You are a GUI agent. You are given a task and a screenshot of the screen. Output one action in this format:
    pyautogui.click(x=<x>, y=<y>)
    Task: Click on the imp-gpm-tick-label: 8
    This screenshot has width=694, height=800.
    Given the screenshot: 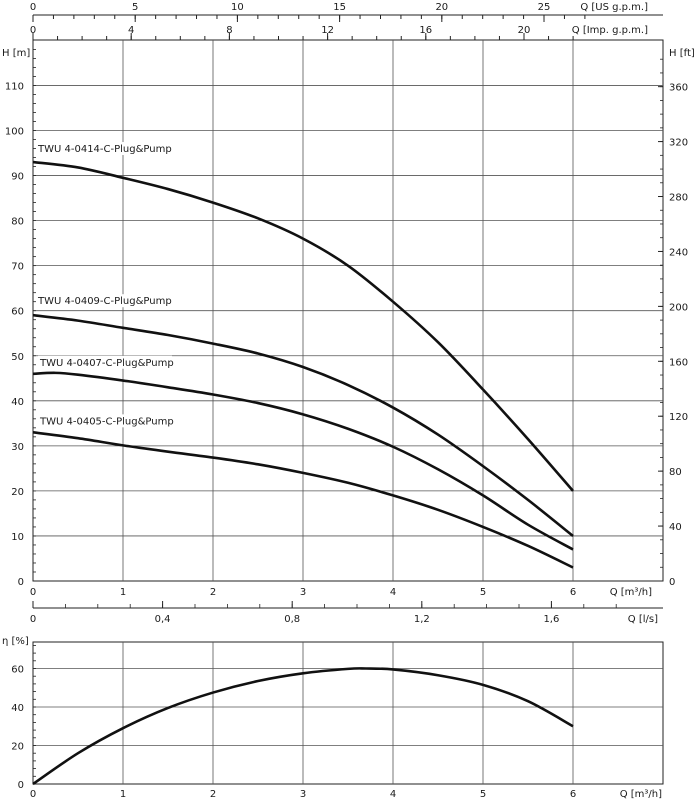 What is the action you would take?
    pyautogui.click(x=229, y=30)
    